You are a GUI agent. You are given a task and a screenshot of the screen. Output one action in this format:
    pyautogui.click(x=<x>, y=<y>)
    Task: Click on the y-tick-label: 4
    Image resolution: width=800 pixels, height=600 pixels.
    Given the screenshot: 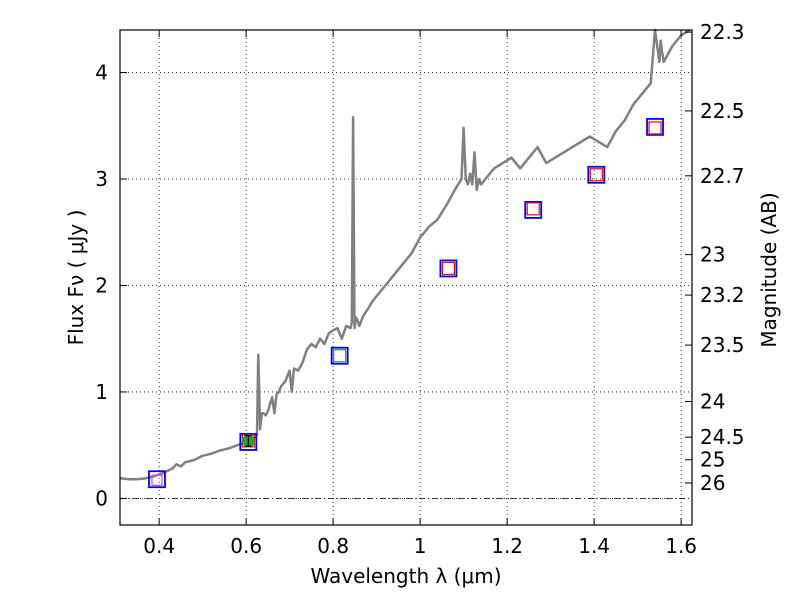 What is the action you would take?
    pyautogui.click(x=101, y=73)
    